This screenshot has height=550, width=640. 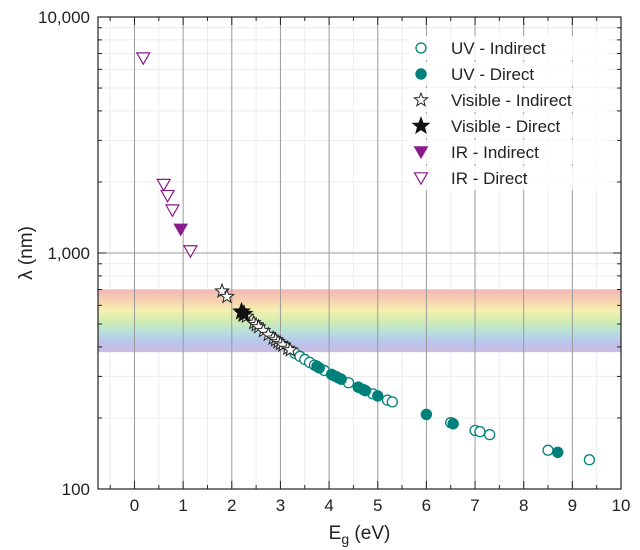 I want to click on legend-item-visible-indirect: Visible - Indirect, so click(x=509, y=100).